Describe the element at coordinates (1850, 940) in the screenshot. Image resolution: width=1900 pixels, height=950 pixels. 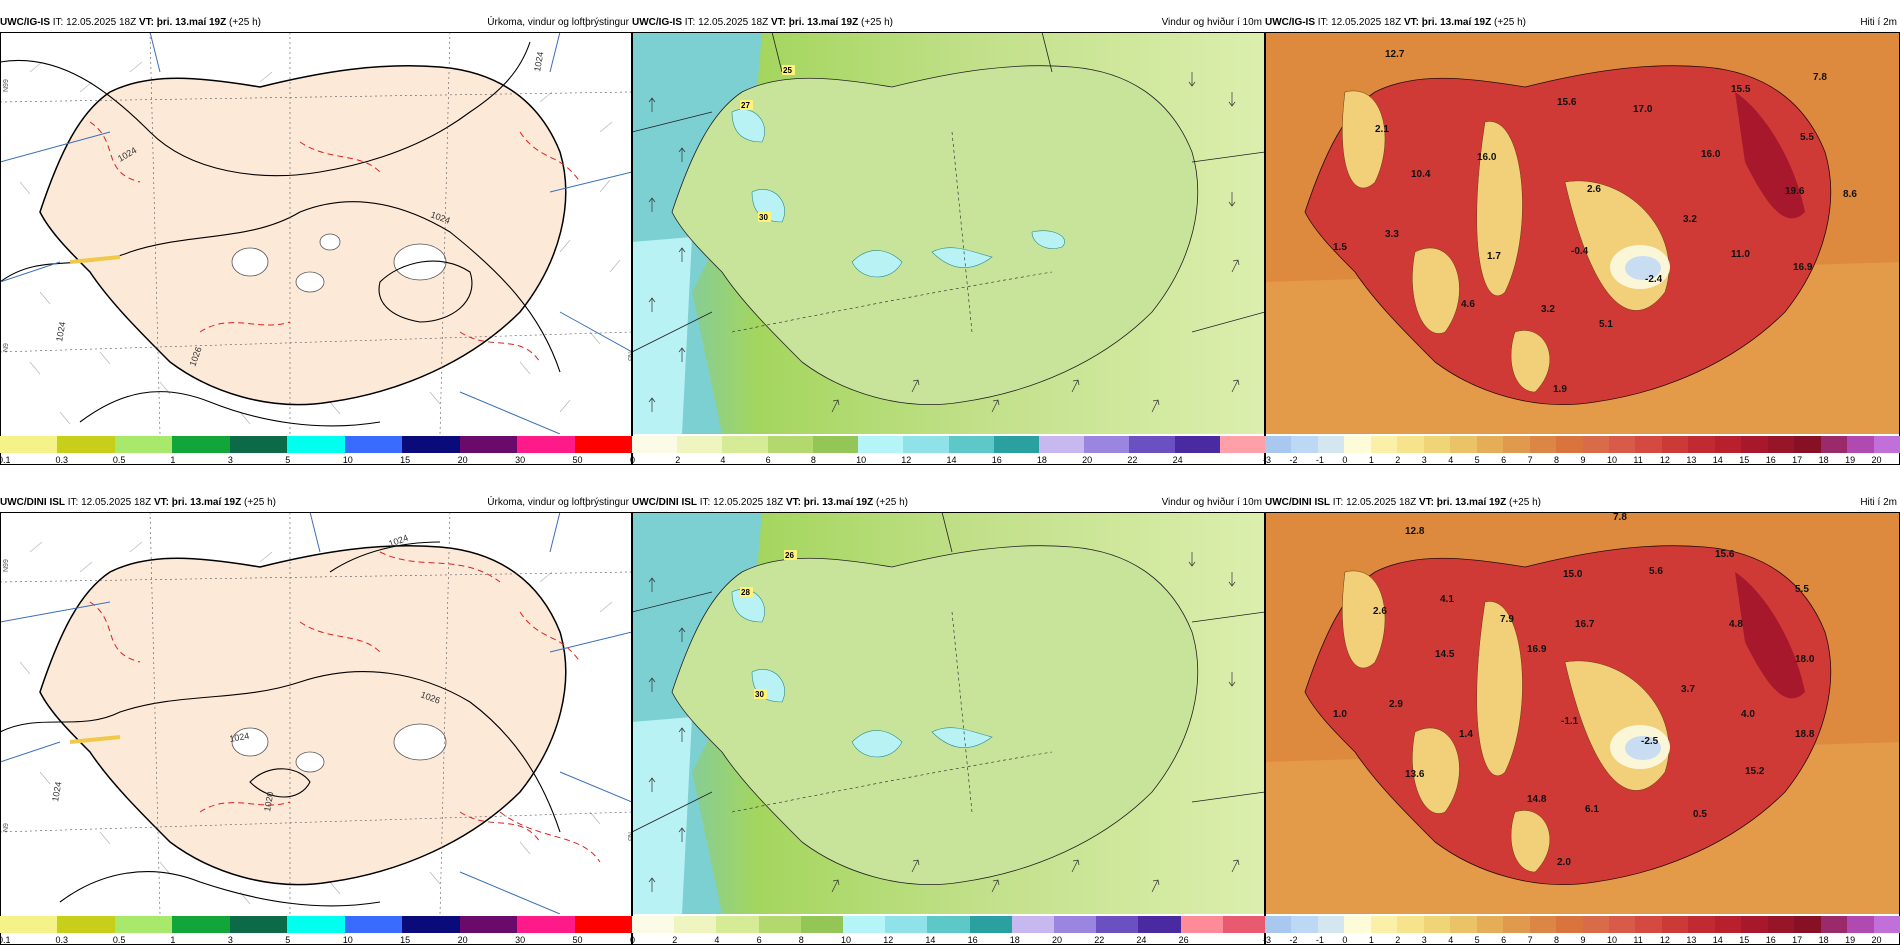
I see `colorbar-tick-label: 19` at that location.